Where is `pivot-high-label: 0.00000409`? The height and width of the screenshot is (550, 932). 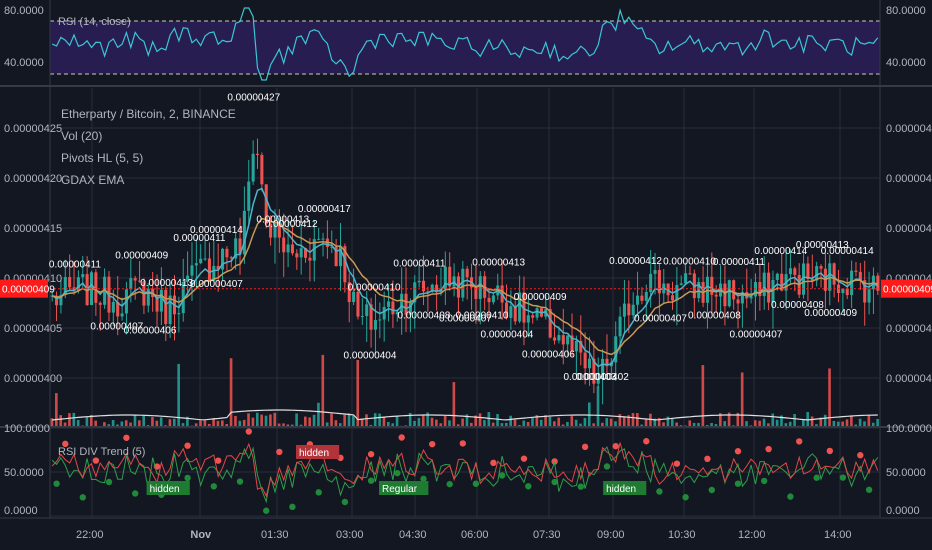 pivot-high-label: 0.00000409 is located at coordinates (141, 256).